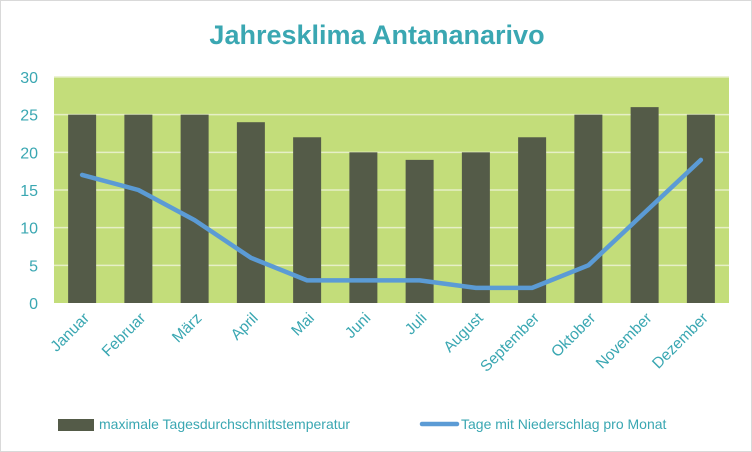 This screenshot has width=752, height=452. I want to click on y-tick-label: 30, so click(29, 78).